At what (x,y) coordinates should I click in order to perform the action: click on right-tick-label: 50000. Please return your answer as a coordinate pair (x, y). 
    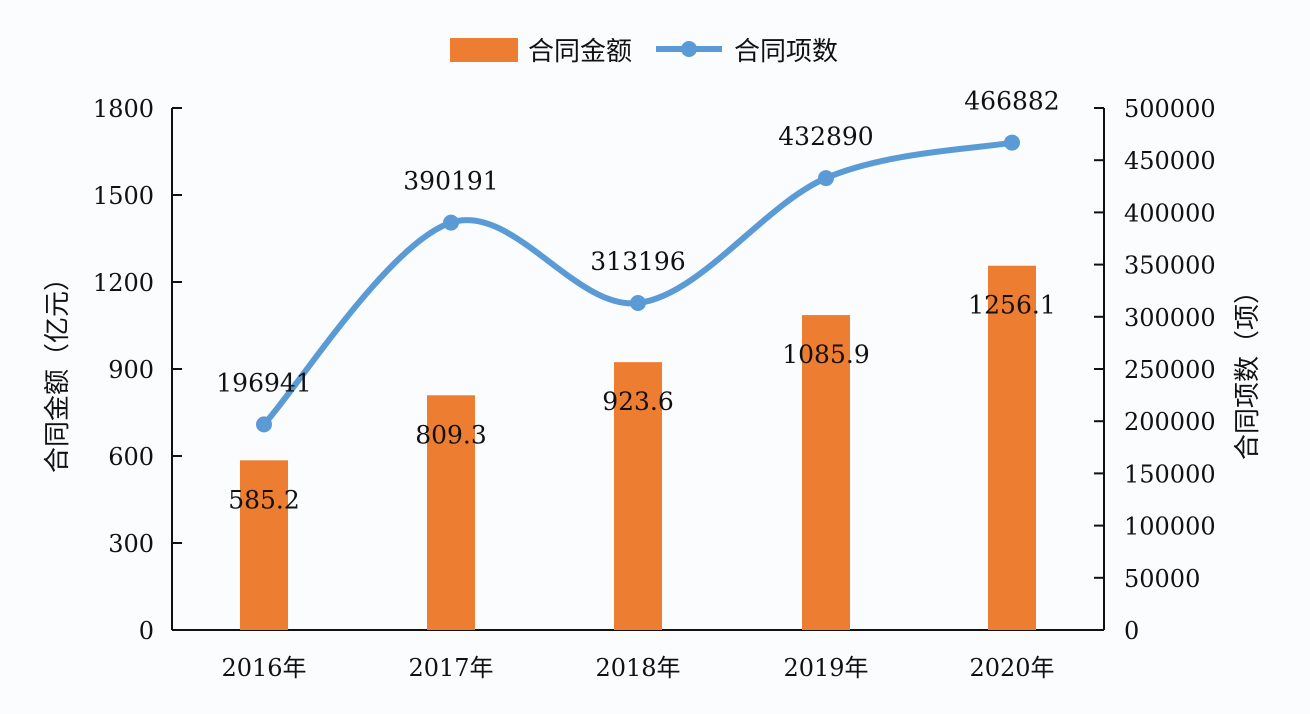
    Looking at the image, I should click on (1162, 579).